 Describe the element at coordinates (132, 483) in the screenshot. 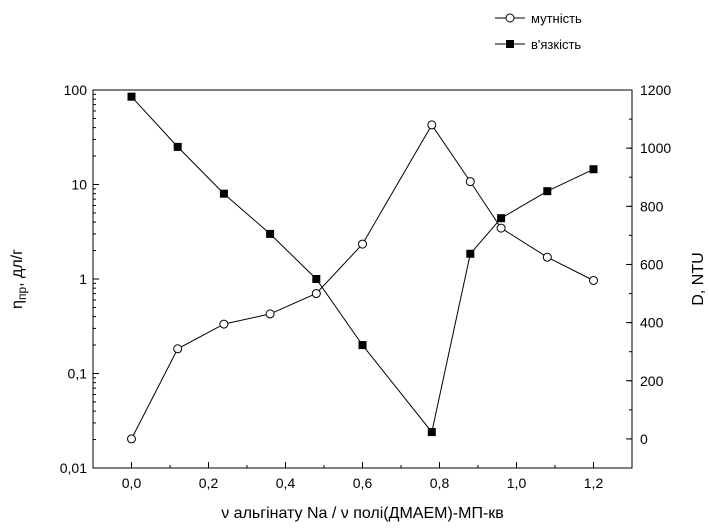

I see `x-tick-label: 0,0` at that location.